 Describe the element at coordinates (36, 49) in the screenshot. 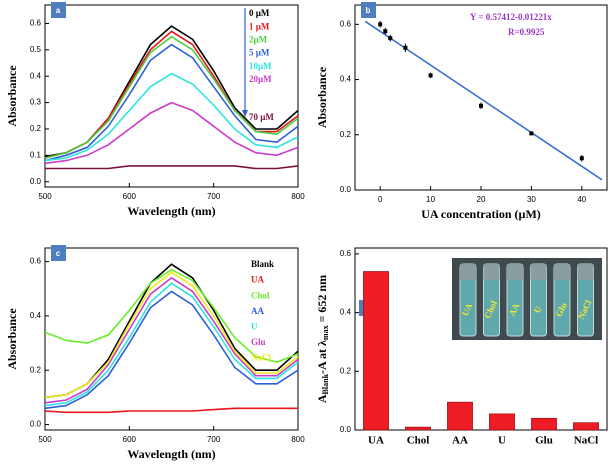

I see `y-tick-label: 0.5` at that location.